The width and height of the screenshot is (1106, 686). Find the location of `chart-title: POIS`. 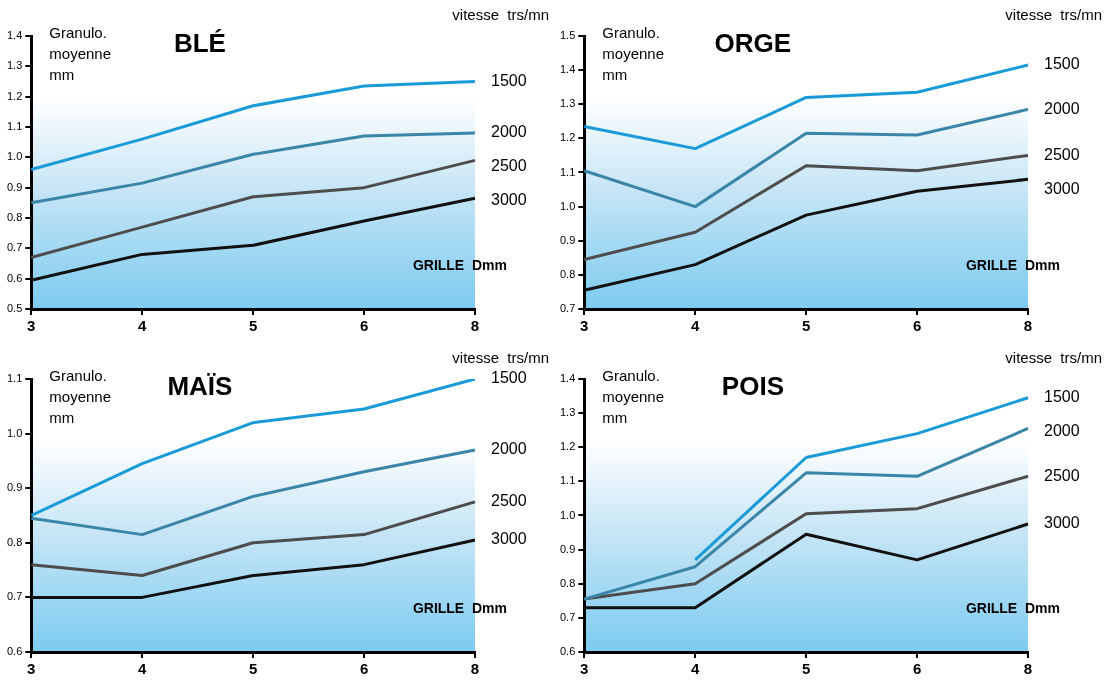

chart-title: POIS is located at coordinates (752, 386).